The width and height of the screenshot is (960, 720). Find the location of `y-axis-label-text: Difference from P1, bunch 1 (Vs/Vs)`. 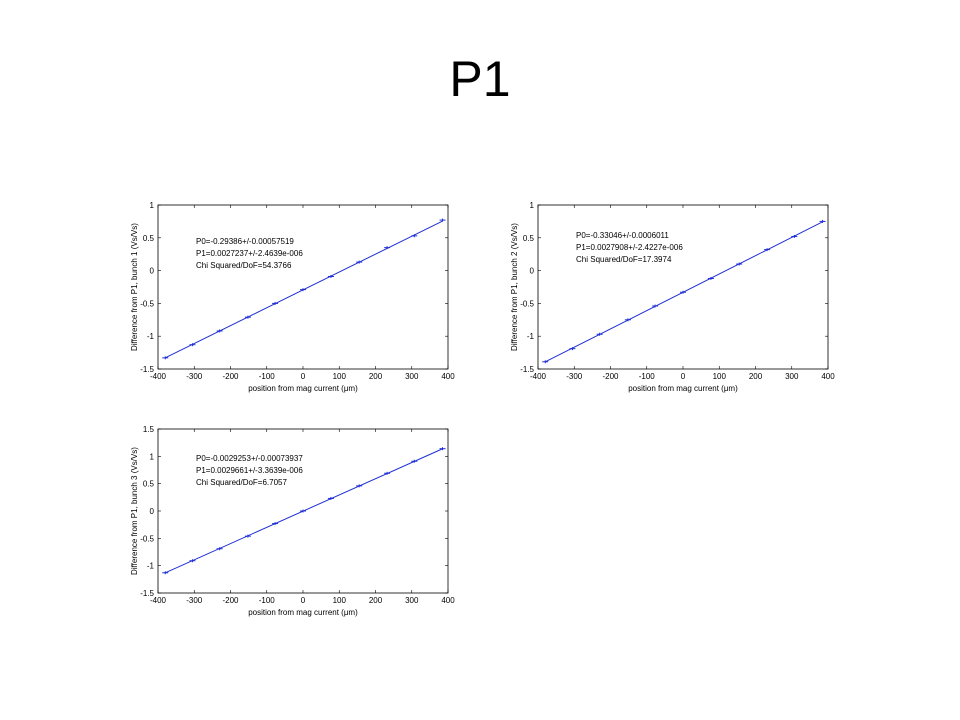

y-axis-label-text: Difference from P1, bunch 1 (Vs/Vs) is located at coordinates (134, 287).